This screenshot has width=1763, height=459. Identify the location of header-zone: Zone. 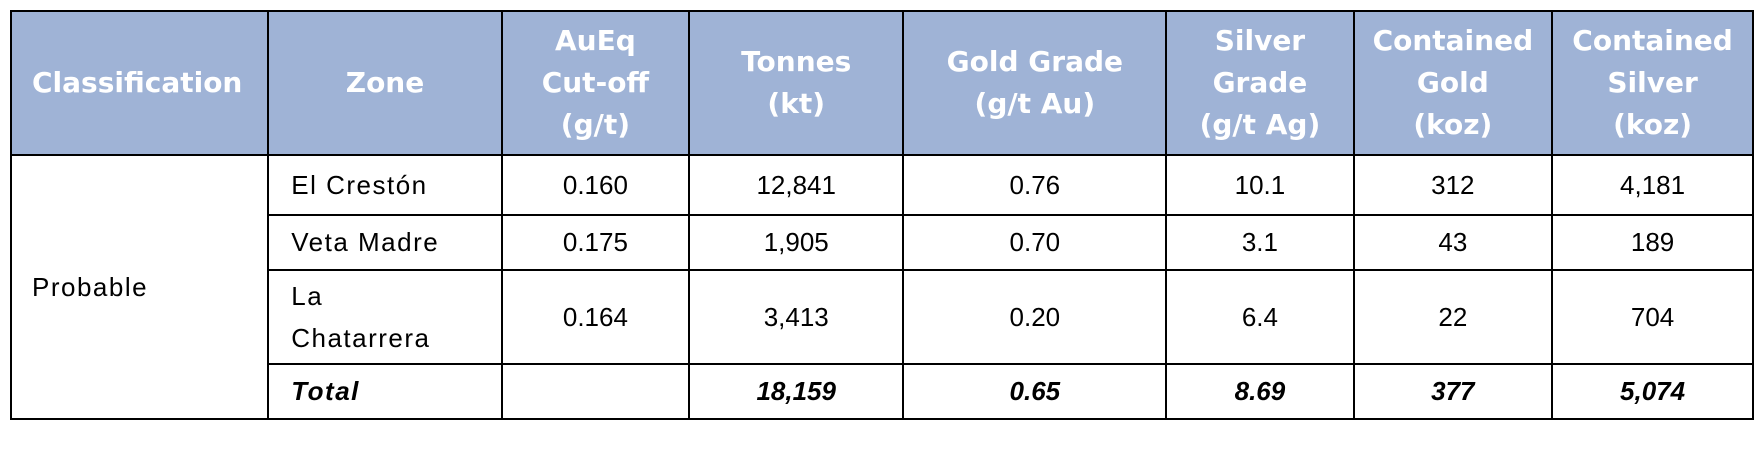
(385, 83).